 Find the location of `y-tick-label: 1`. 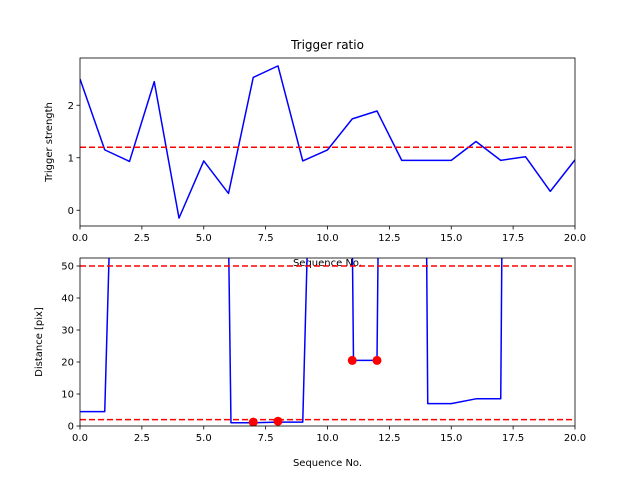

y-tick-label: 1 is located at coordinates (71, 158).